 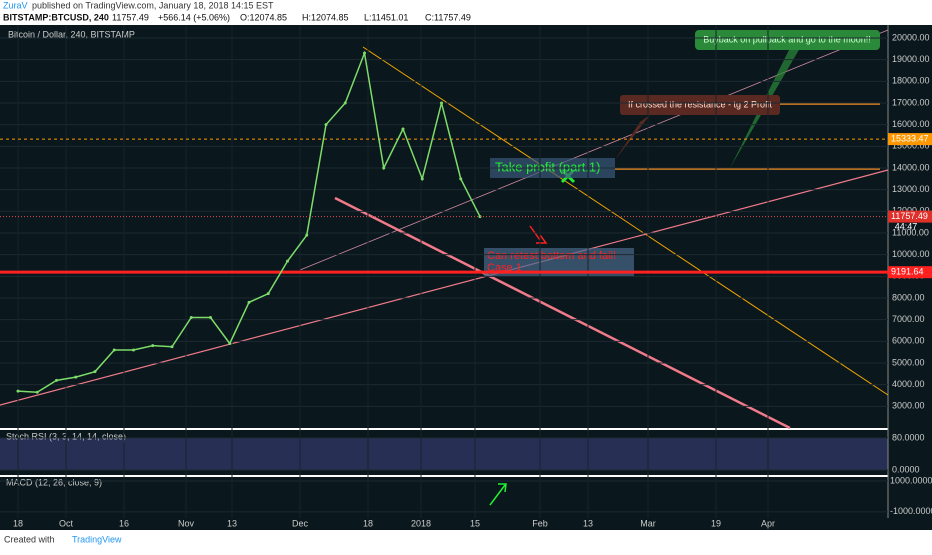 What do you see at coordinates (498, 494) in the screenshot?
I see `up-arrow` at bounding box center [498, 494].